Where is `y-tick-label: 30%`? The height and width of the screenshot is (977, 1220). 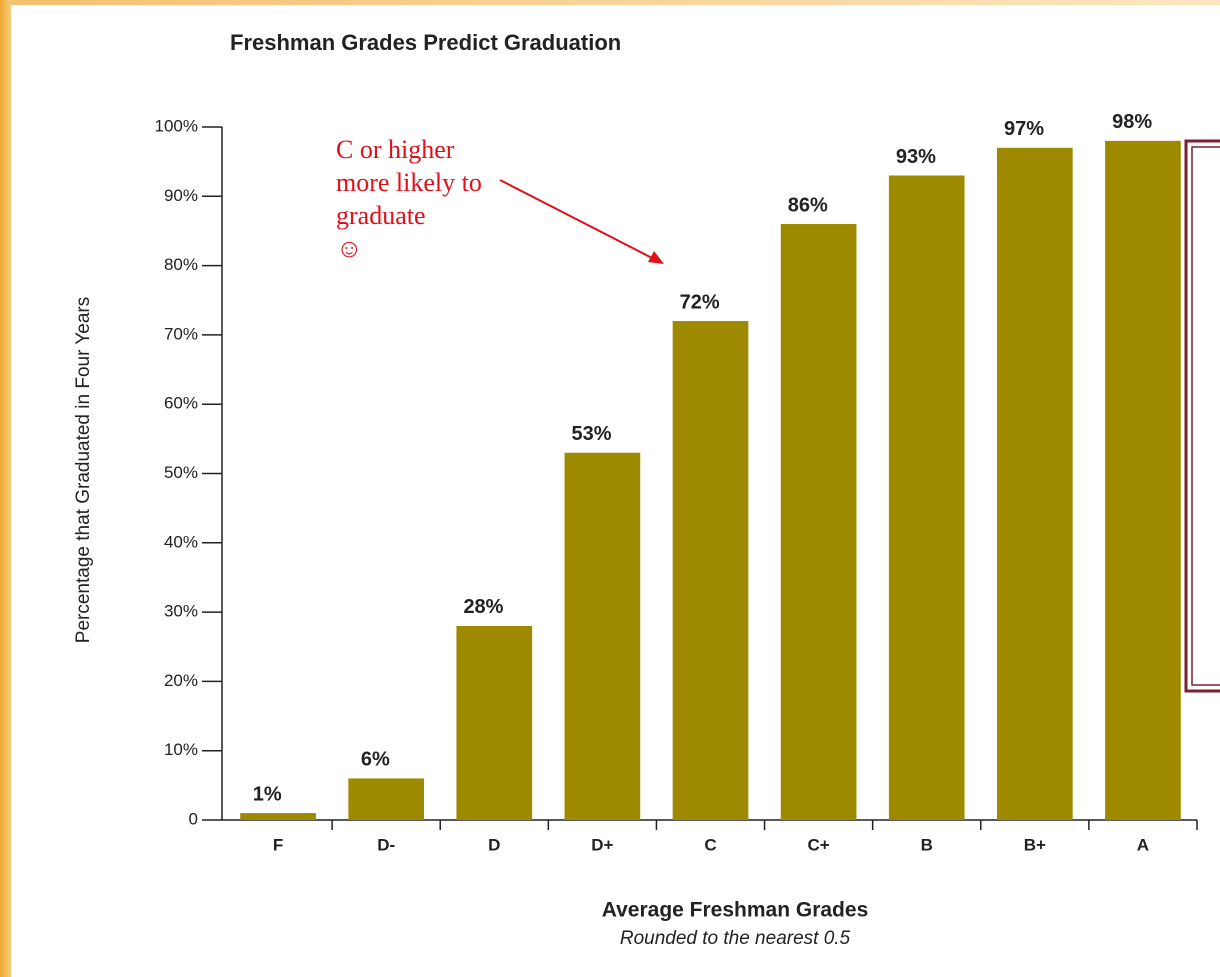 y-tick-label: 30% is located at coordinates (181, 611).